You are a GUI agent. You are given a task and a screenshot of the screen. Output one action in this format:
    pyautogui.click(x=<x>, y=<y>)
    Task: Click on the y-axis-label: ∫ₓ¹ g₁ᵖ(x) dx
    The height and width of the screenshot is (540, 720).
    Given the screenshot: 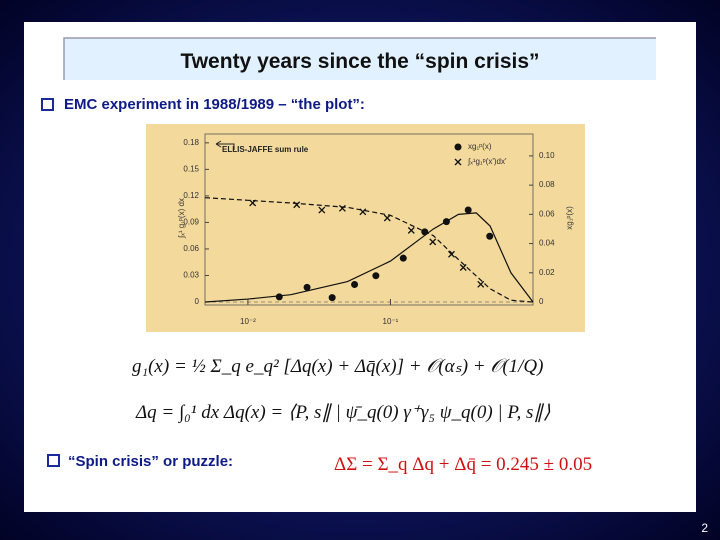 What is the action you would take?
    pyautogui.click(x=181, y=218)
    